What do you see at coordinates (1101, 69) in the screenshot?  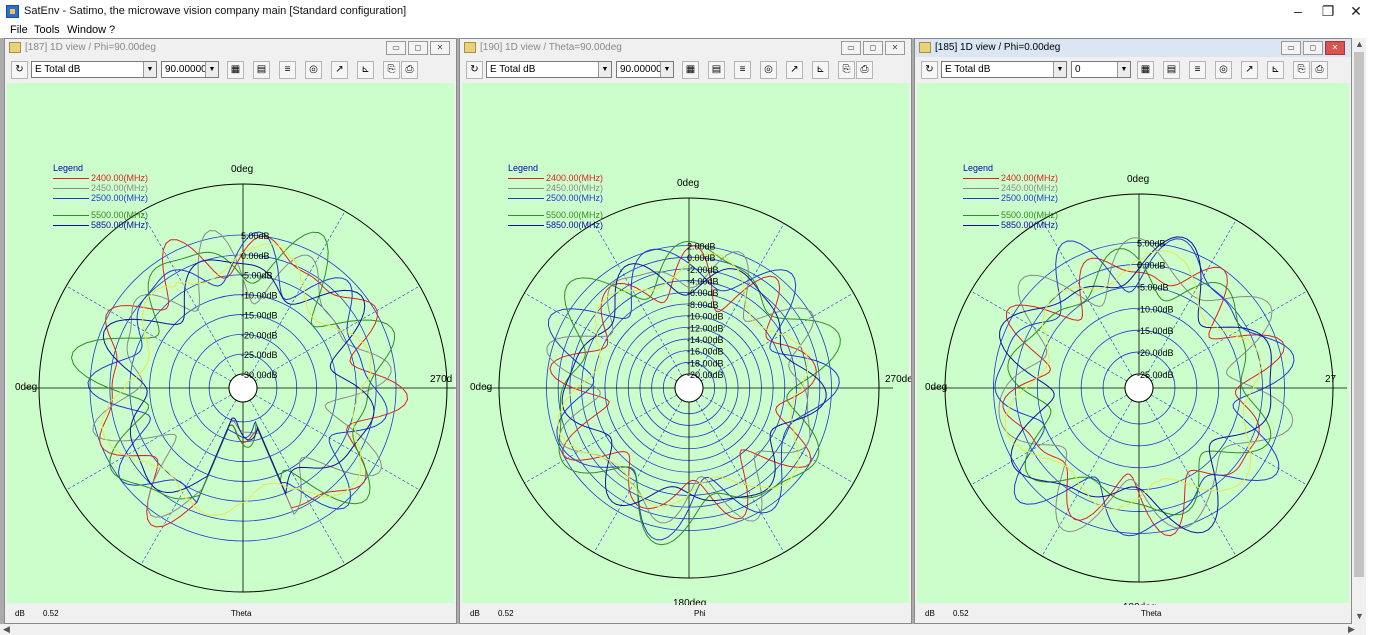 I see `cut-angle-select: 0 ▼` at bounding box center [1101, 69].